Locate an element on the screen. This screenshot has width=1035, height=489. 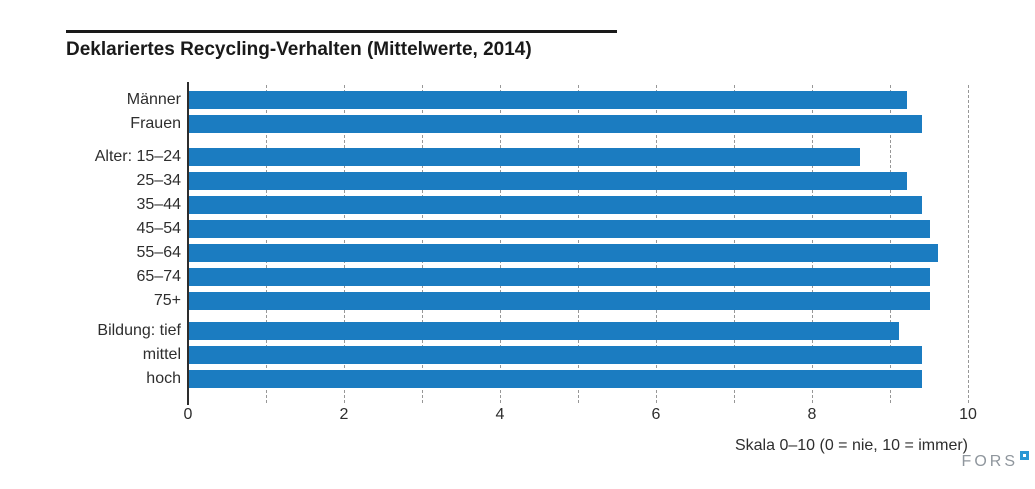
x-tick-label-6: 6 is located at coordinates (656, 414).